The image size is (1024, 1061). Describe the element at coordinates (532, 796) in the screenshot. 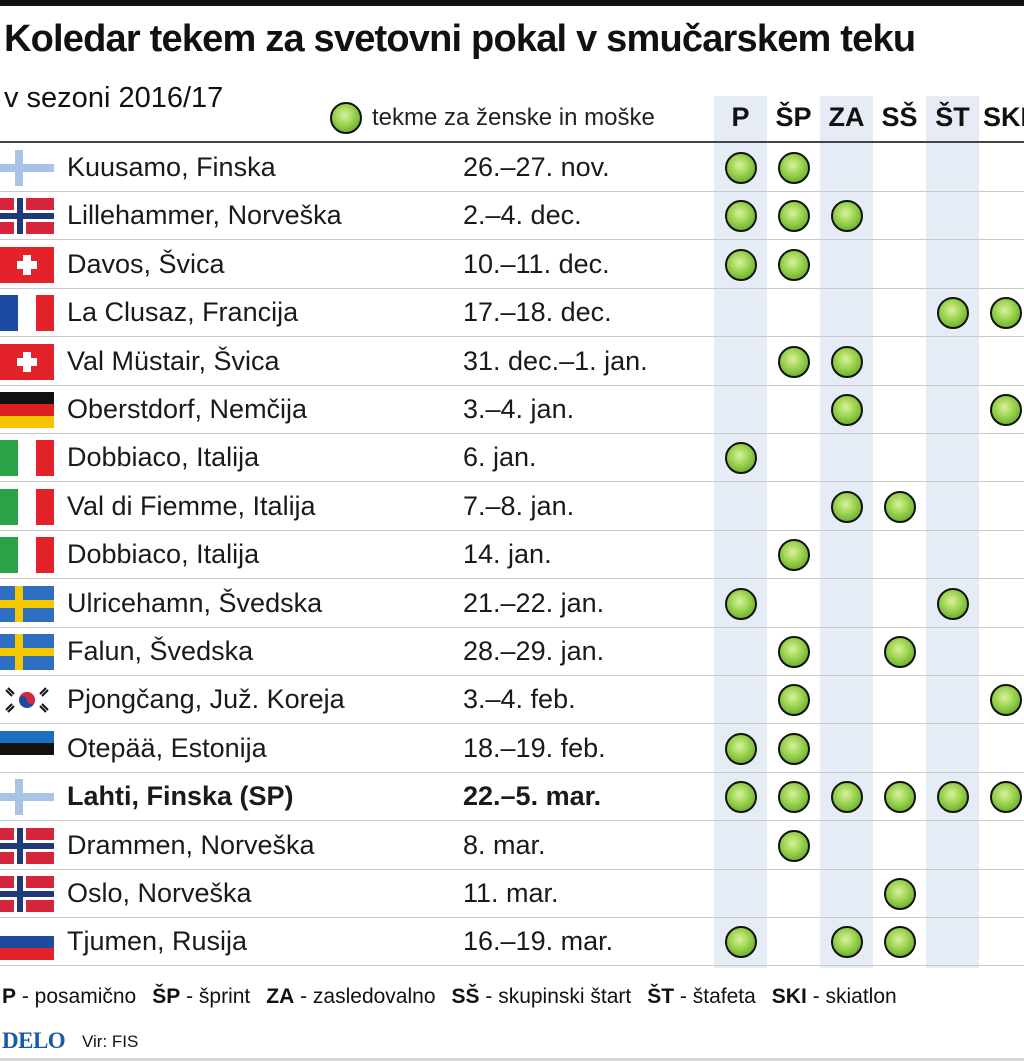

I see `race-dates: 22.–5. mar.` at that location.